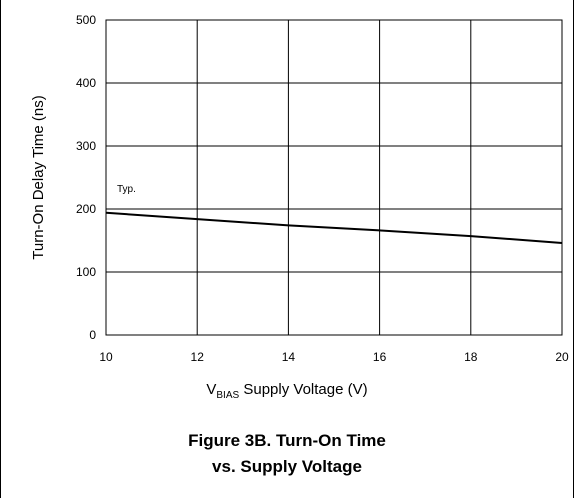 The width and height of the screenshot is (576, 498). What do you see at coordinates (86, 83) in the screenshot?
I see `y-tick-label: 400` at bounding box center [86, 83].